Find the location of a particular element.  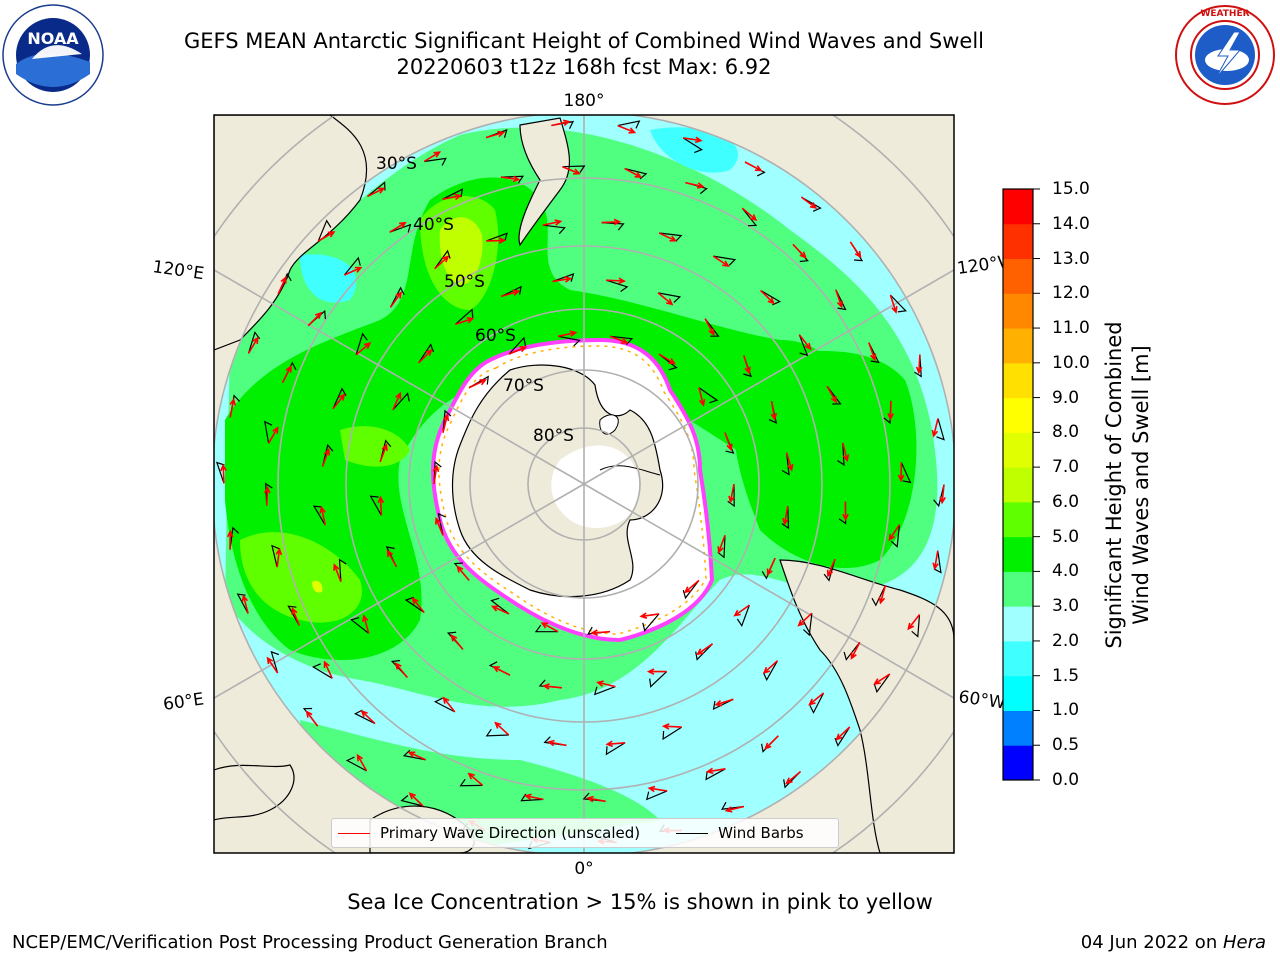

colorbar-tick-label: 2.0 is located at coordinates (1066, 640).